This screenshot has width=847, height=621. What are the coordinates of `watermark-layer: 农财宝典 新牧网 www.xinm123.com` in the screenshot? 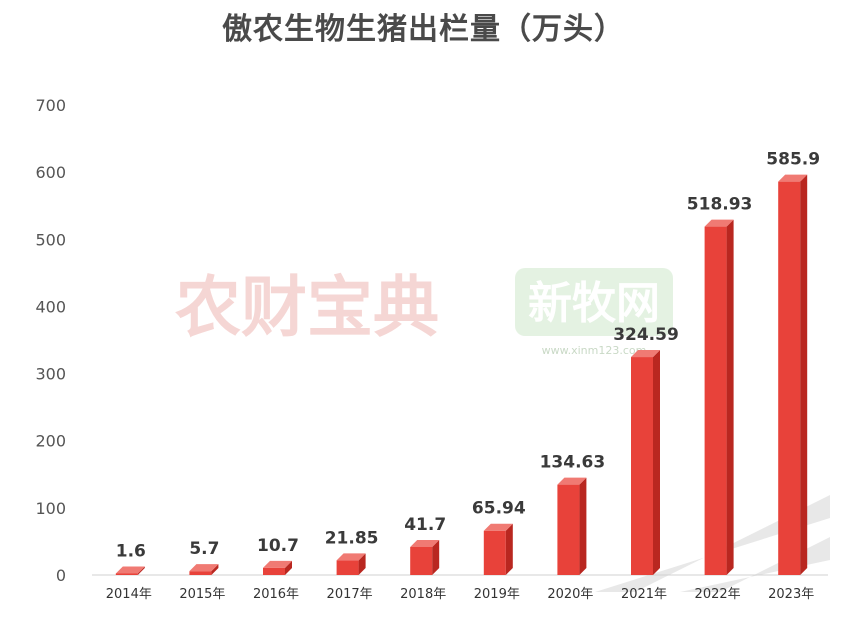 It's located at (424, 312).